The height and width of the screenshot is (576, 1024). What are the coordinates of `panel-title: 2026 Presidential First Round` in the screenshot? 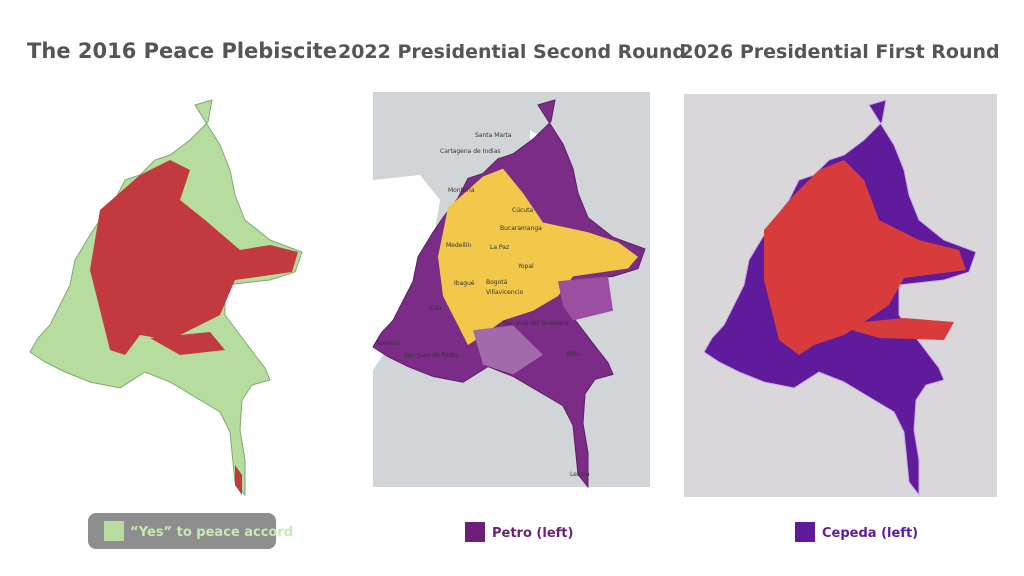 It's located at (839, 52).